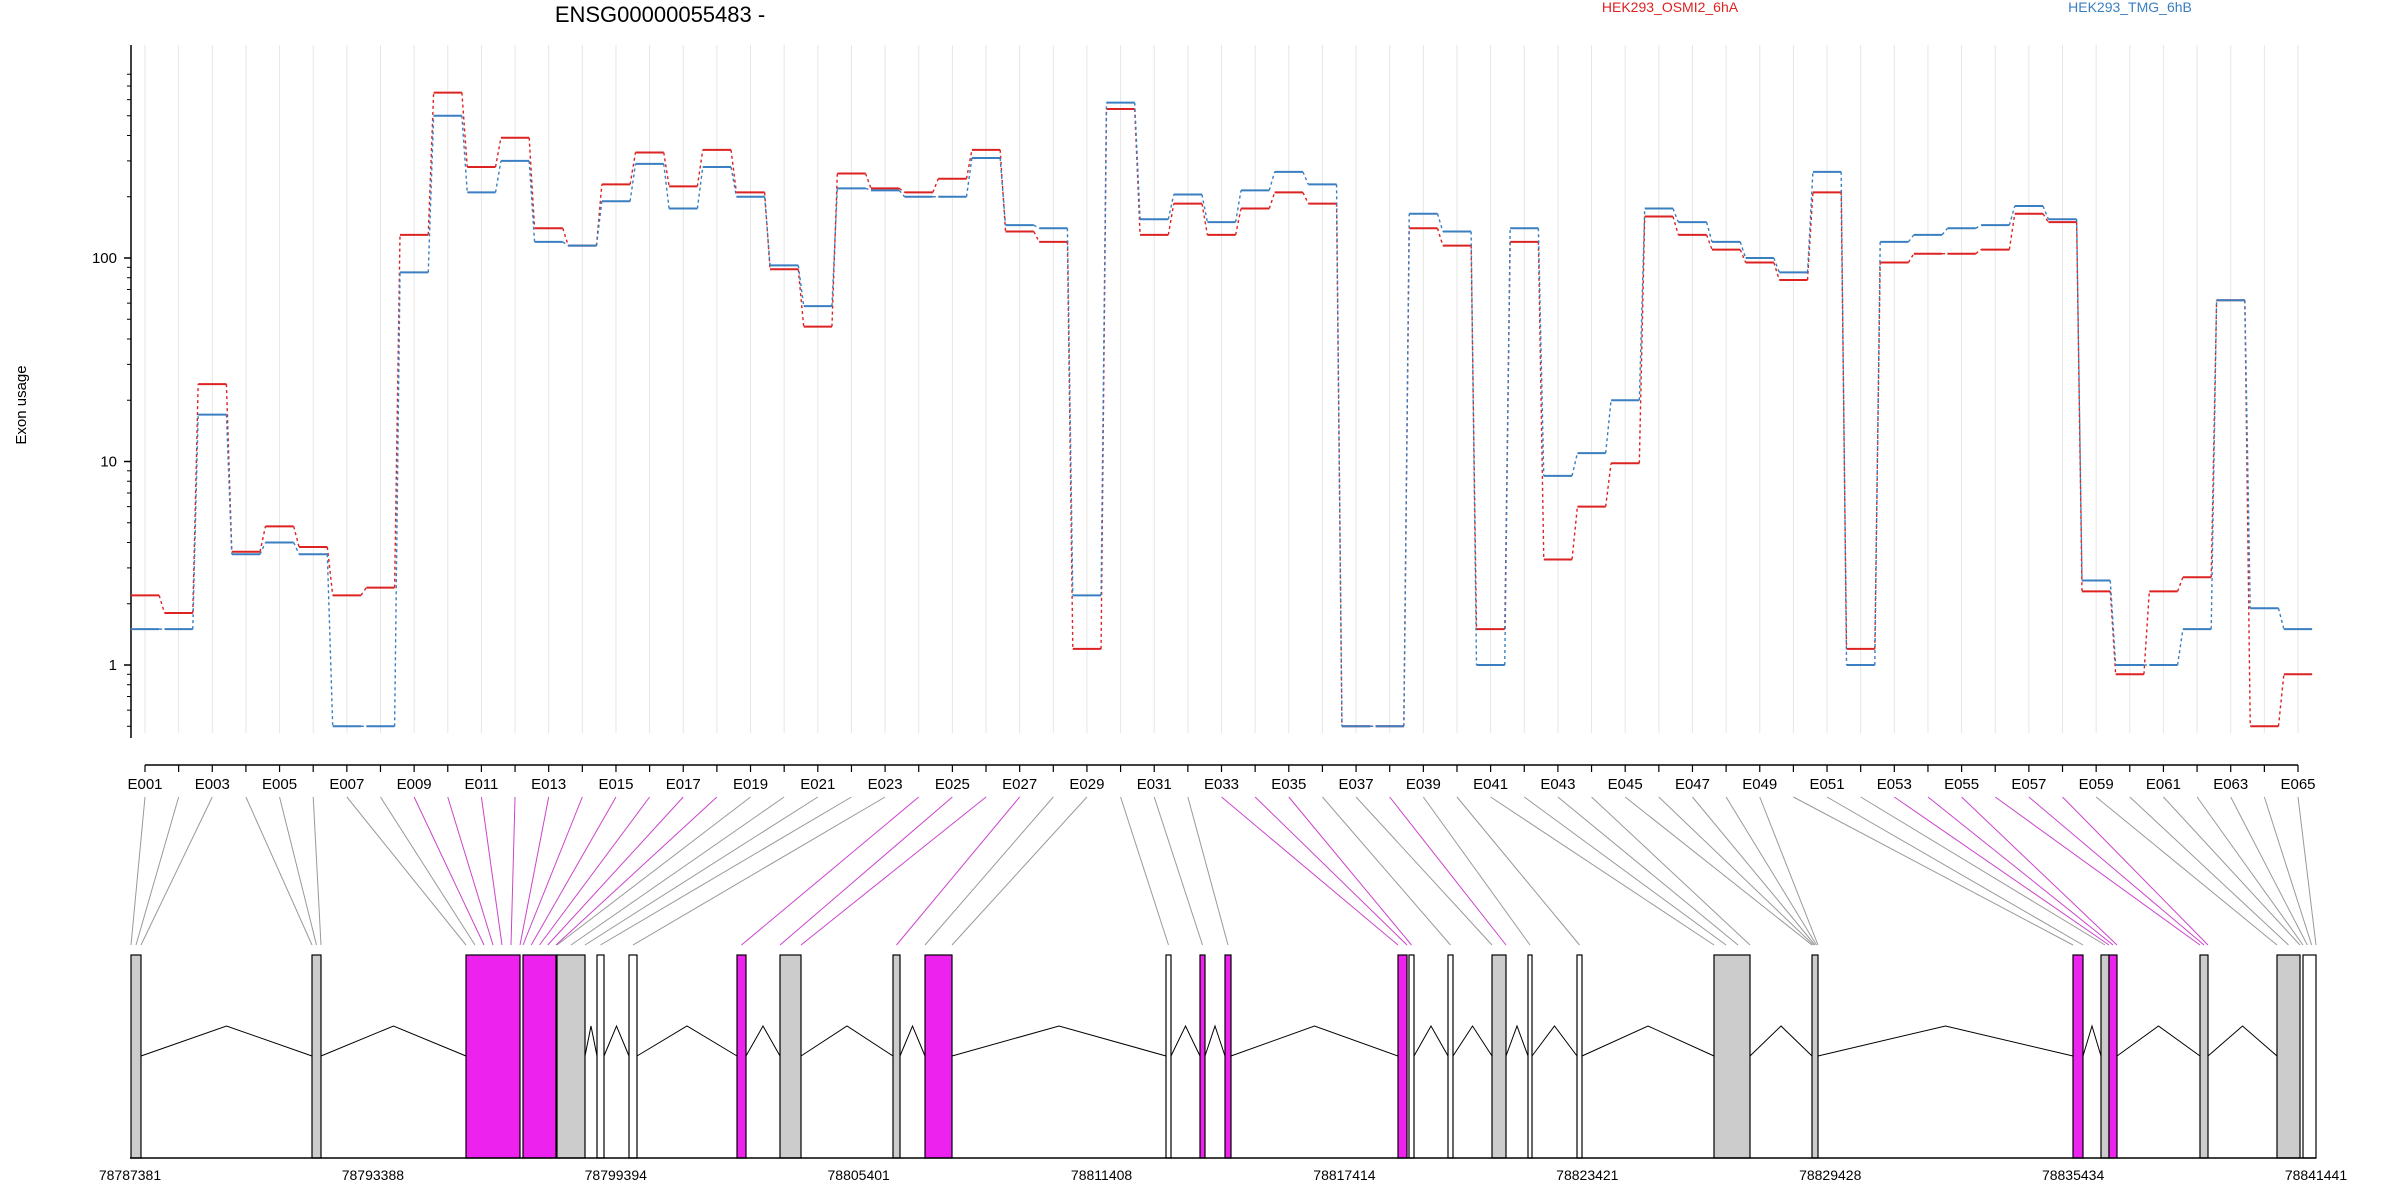 The image size is (2400, 1200). I want to click on x-tick-label: E045, so click(1625, 784).